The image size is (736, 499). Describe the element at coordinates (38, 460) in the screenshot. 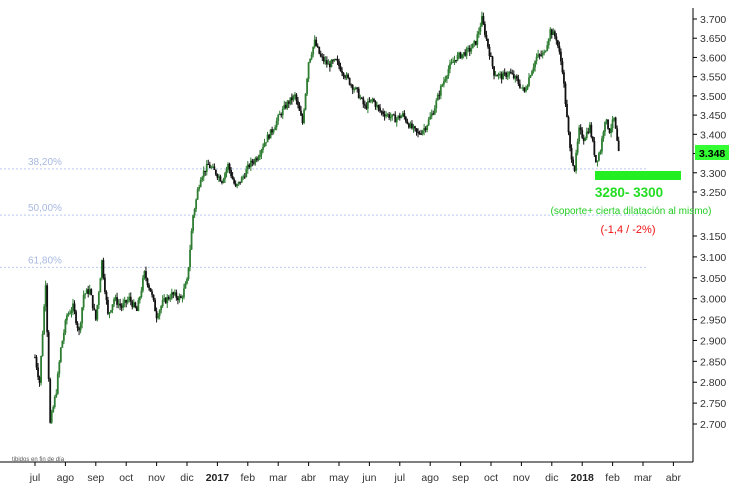

I see `source-note: tibidos en fin de día` at that location.